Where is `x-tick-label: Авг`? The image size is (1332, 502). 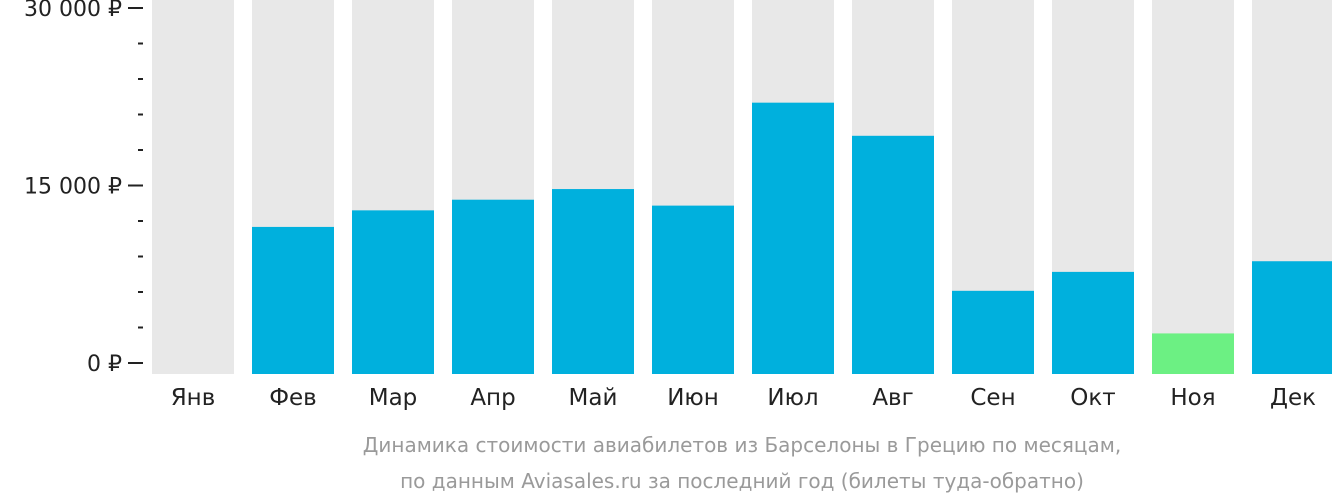 x-tick-label: Авг is located at coordinates (892, 398).